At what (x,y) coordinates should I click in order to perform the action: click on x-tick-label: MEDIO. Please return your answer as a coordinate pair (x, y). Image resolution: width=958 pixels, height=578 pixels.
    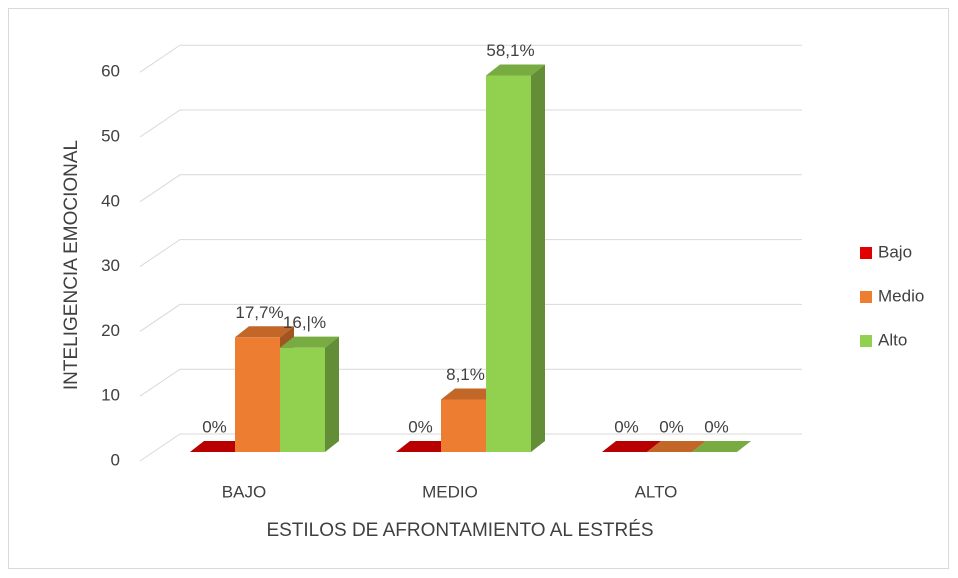
    Looking at the image, I should click on (450, 491).